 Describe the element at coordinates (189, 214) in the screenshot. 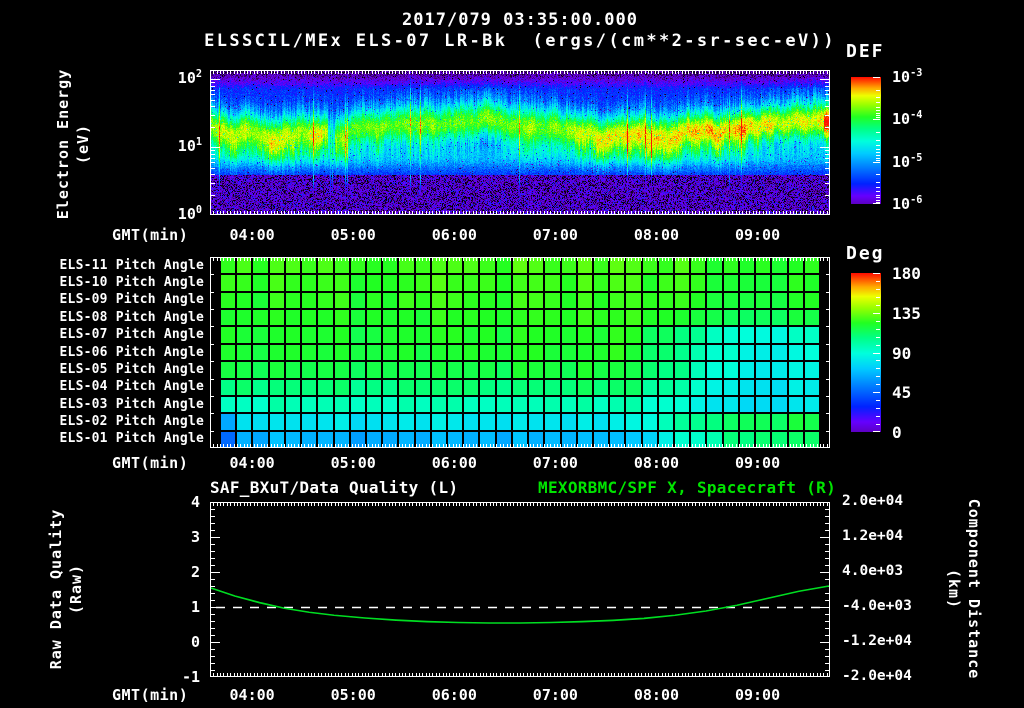

I see `energy-ytick: 10⁰` at that location.